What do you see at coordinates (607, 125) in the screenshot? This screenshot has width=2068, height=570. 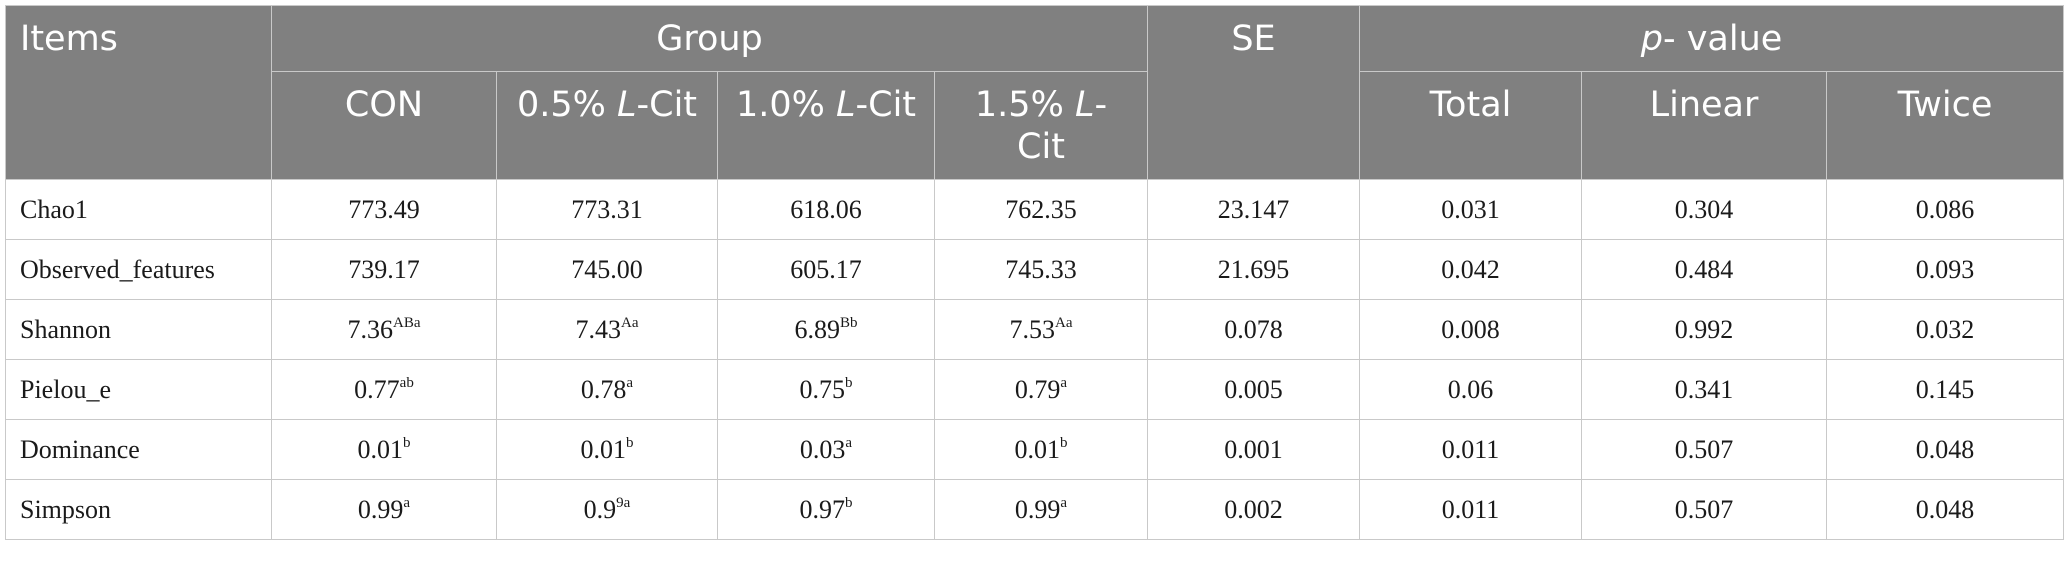 I see `header-0-5-l-cit: 0.5% L-Cit` at bounding box center [607, 125].